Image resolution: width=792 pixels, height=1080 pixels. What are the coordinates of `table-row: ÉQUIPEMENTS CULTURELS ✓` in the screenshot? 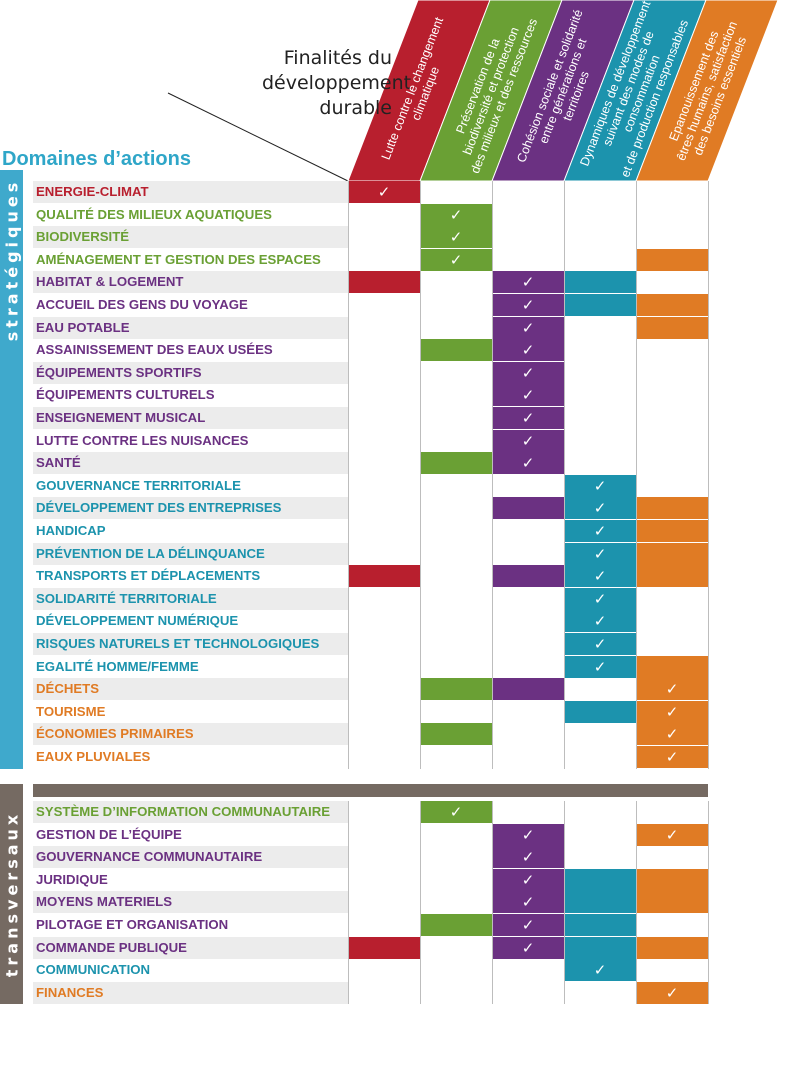 It's located at (370, 395).